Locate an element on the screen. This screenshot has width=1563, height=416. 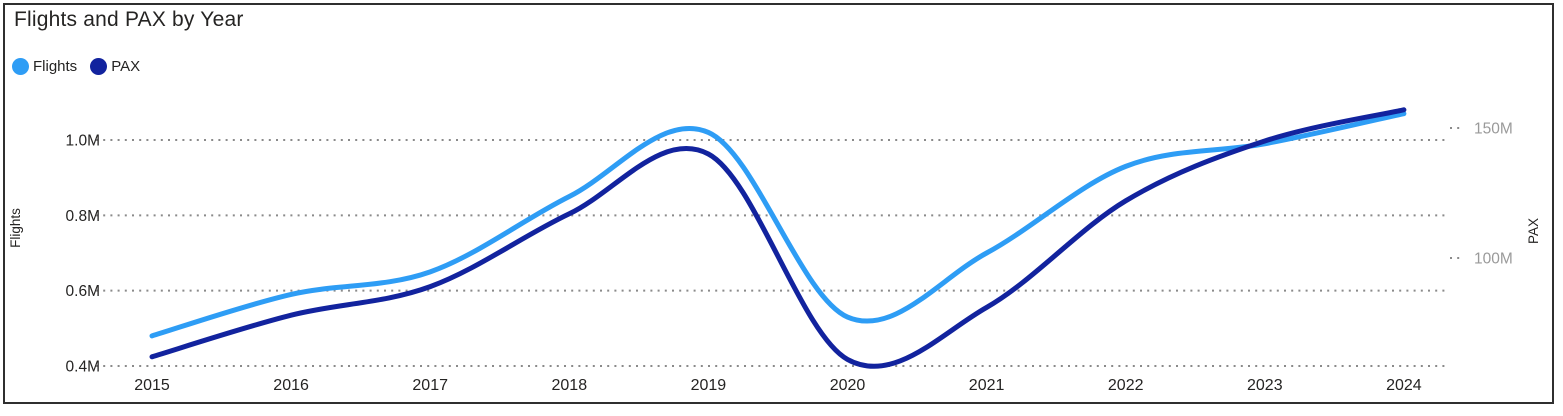
legend-item-flights: Flights is located at coordinates (44, 66).